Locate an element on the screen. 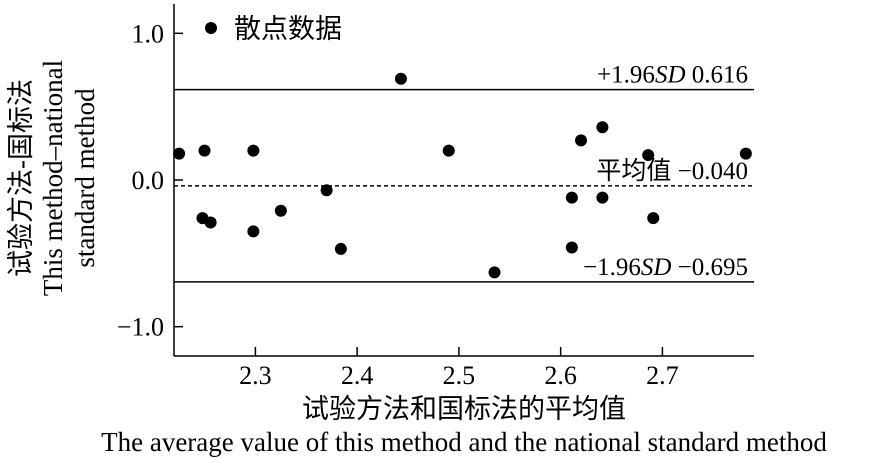 This screenshot has height=463, width=871. reference-label-mean: 平均值 −0.040 is located at coordinates (672, 171).